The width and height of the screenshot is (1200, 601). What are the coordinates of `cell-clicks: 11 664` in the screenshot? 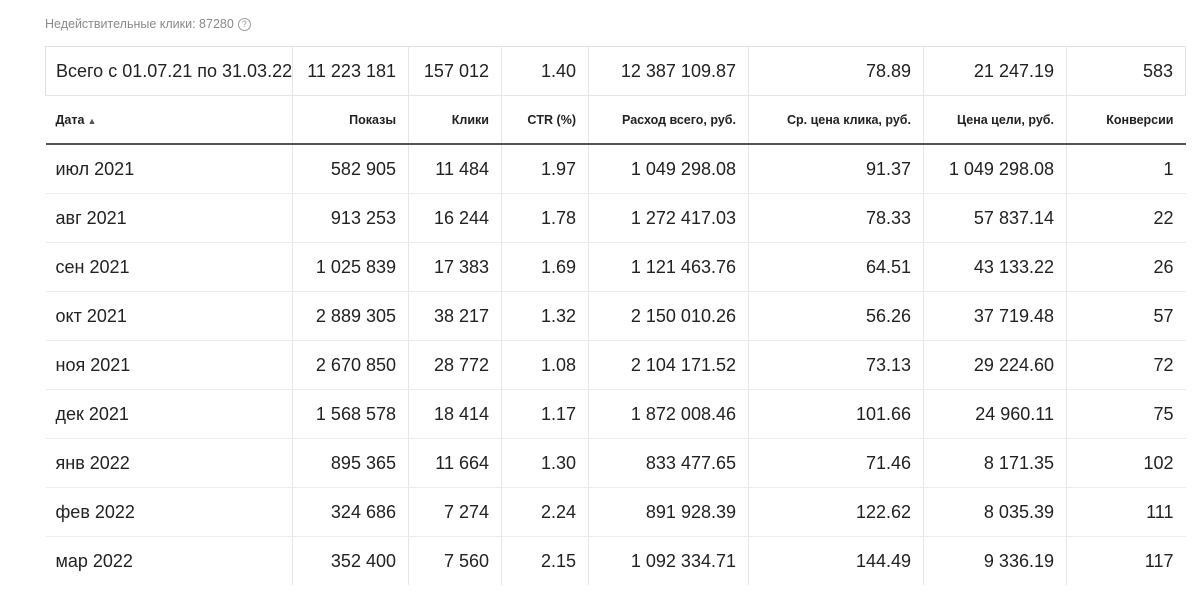 It's located at (455, 463).